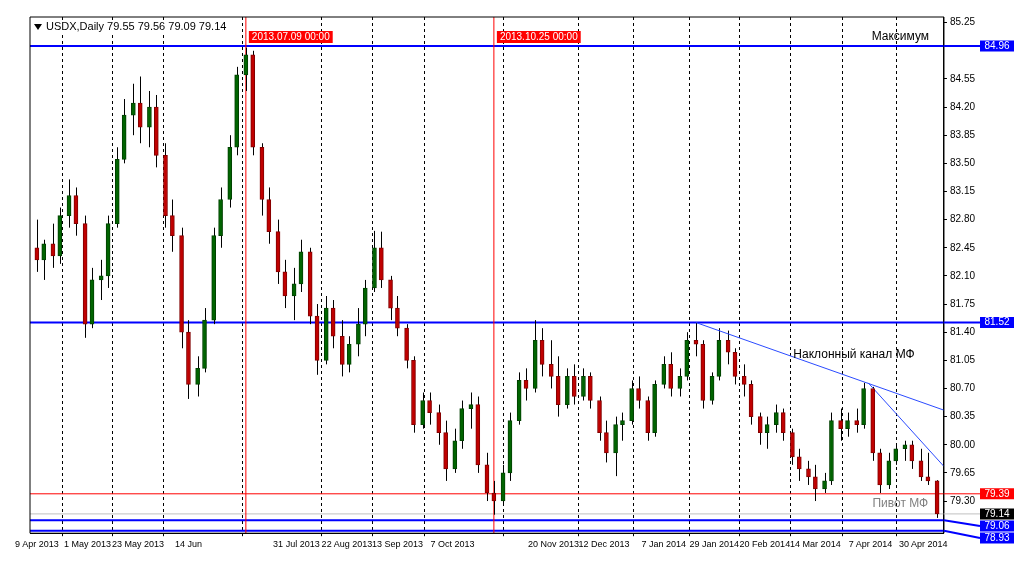 The height and width of the screenshot is (561, 1024). What do you see at coordinates (397, 544) in the screenshot?
I see `x-tick-label: 13 Sep 2013` at bounding box center [397, 544].